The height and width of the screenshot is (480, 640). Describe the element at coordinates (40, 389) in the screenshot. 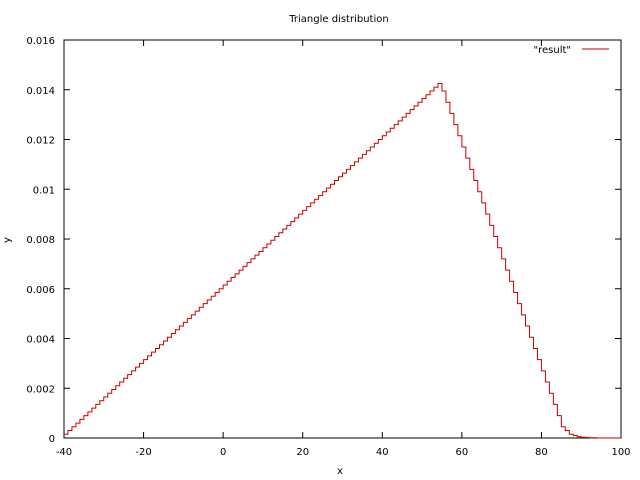

I see `y-tick-label: 0.002` at that location.